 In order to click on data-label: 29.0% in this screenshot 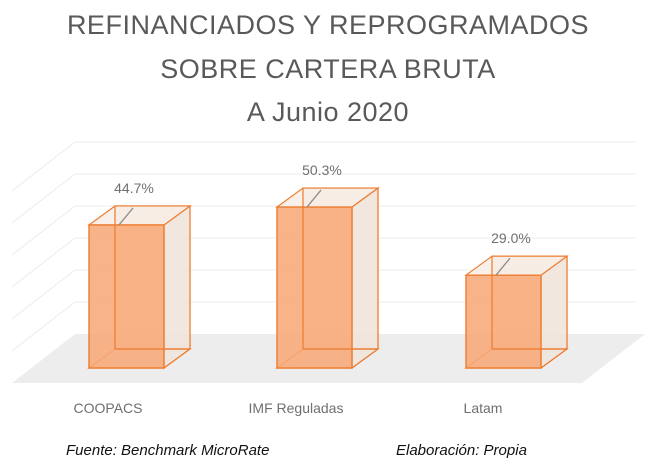, I will do `click(511, 238)`.